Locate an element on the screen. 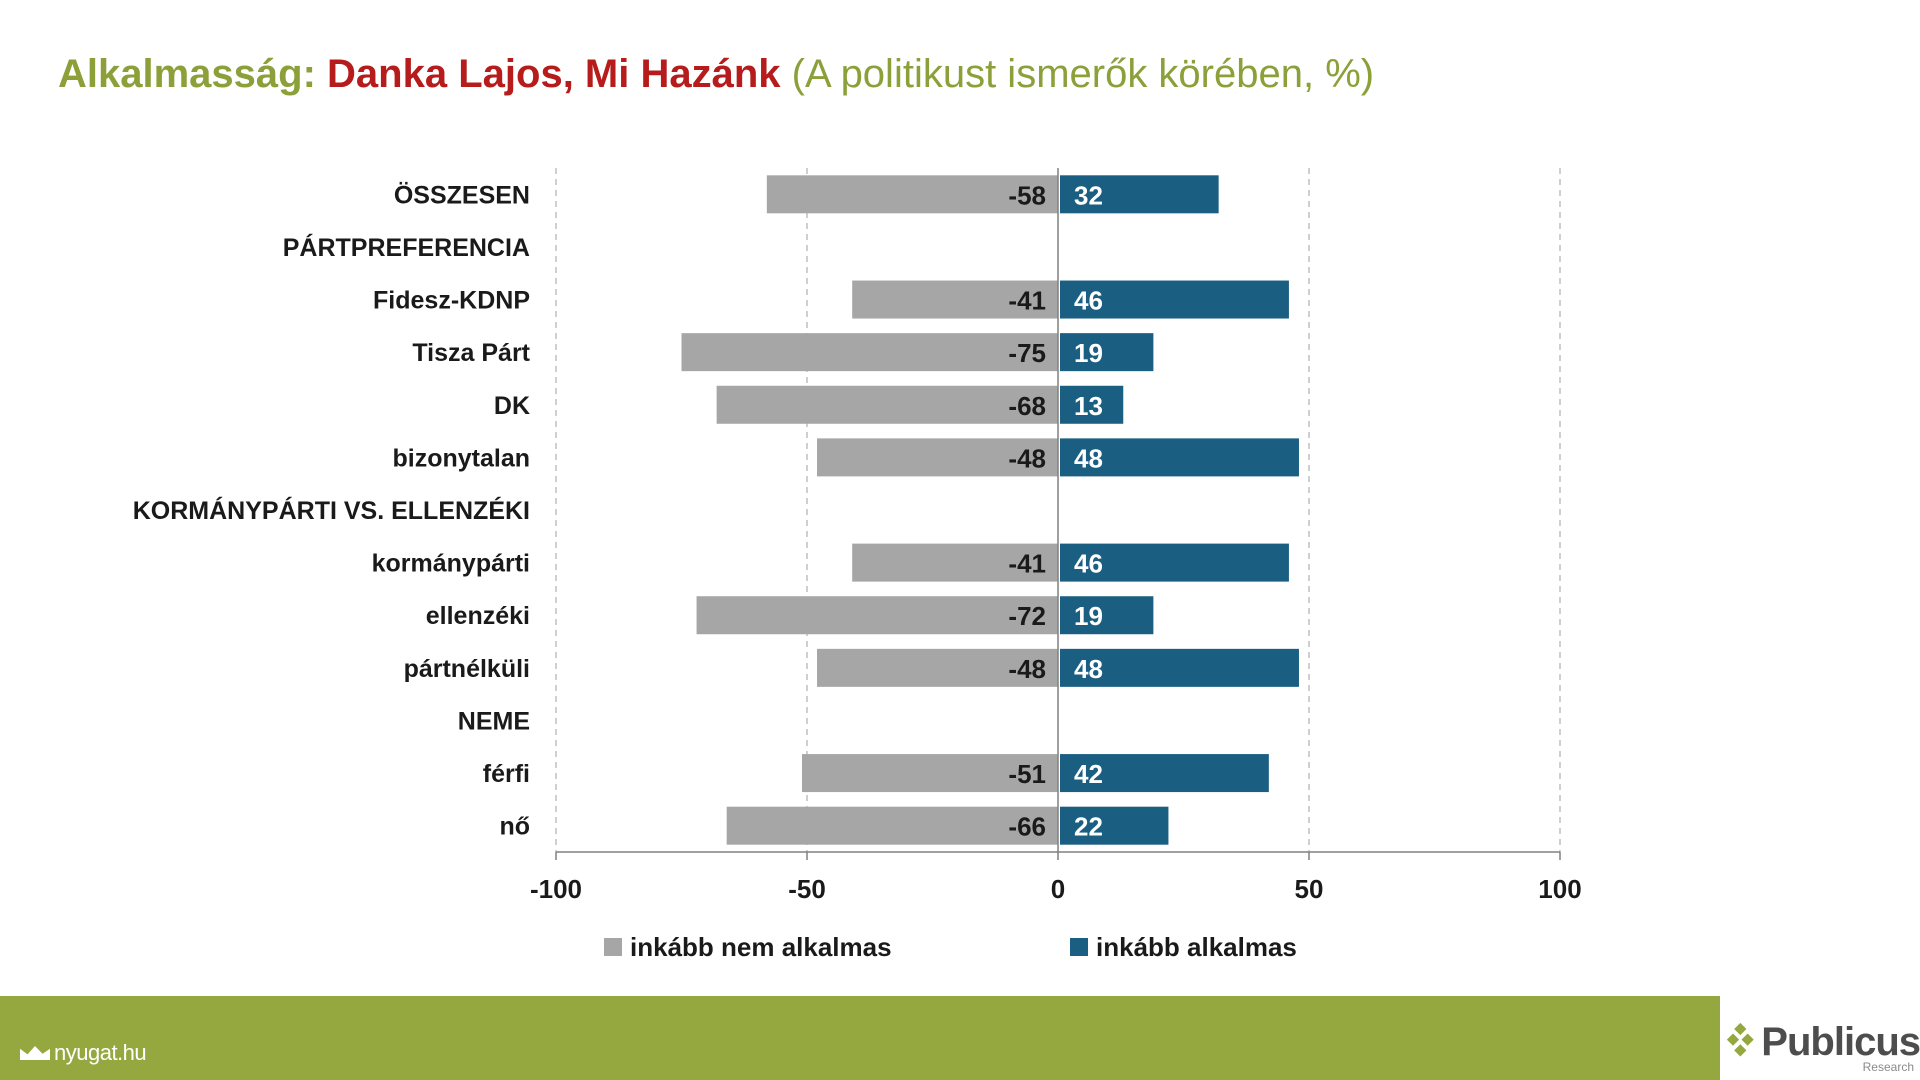 This screenshot has width=1920, height=1080. logo-name: Publicus is located at coordinates (1840, 1041).